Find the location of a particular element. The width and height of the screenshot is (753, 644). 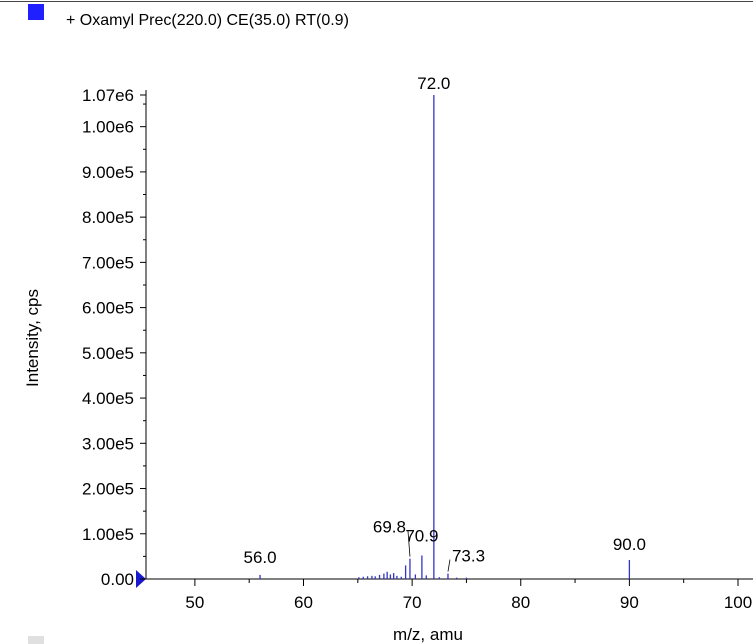

peak-label: 56.0 is located at coordinates (260, 557).